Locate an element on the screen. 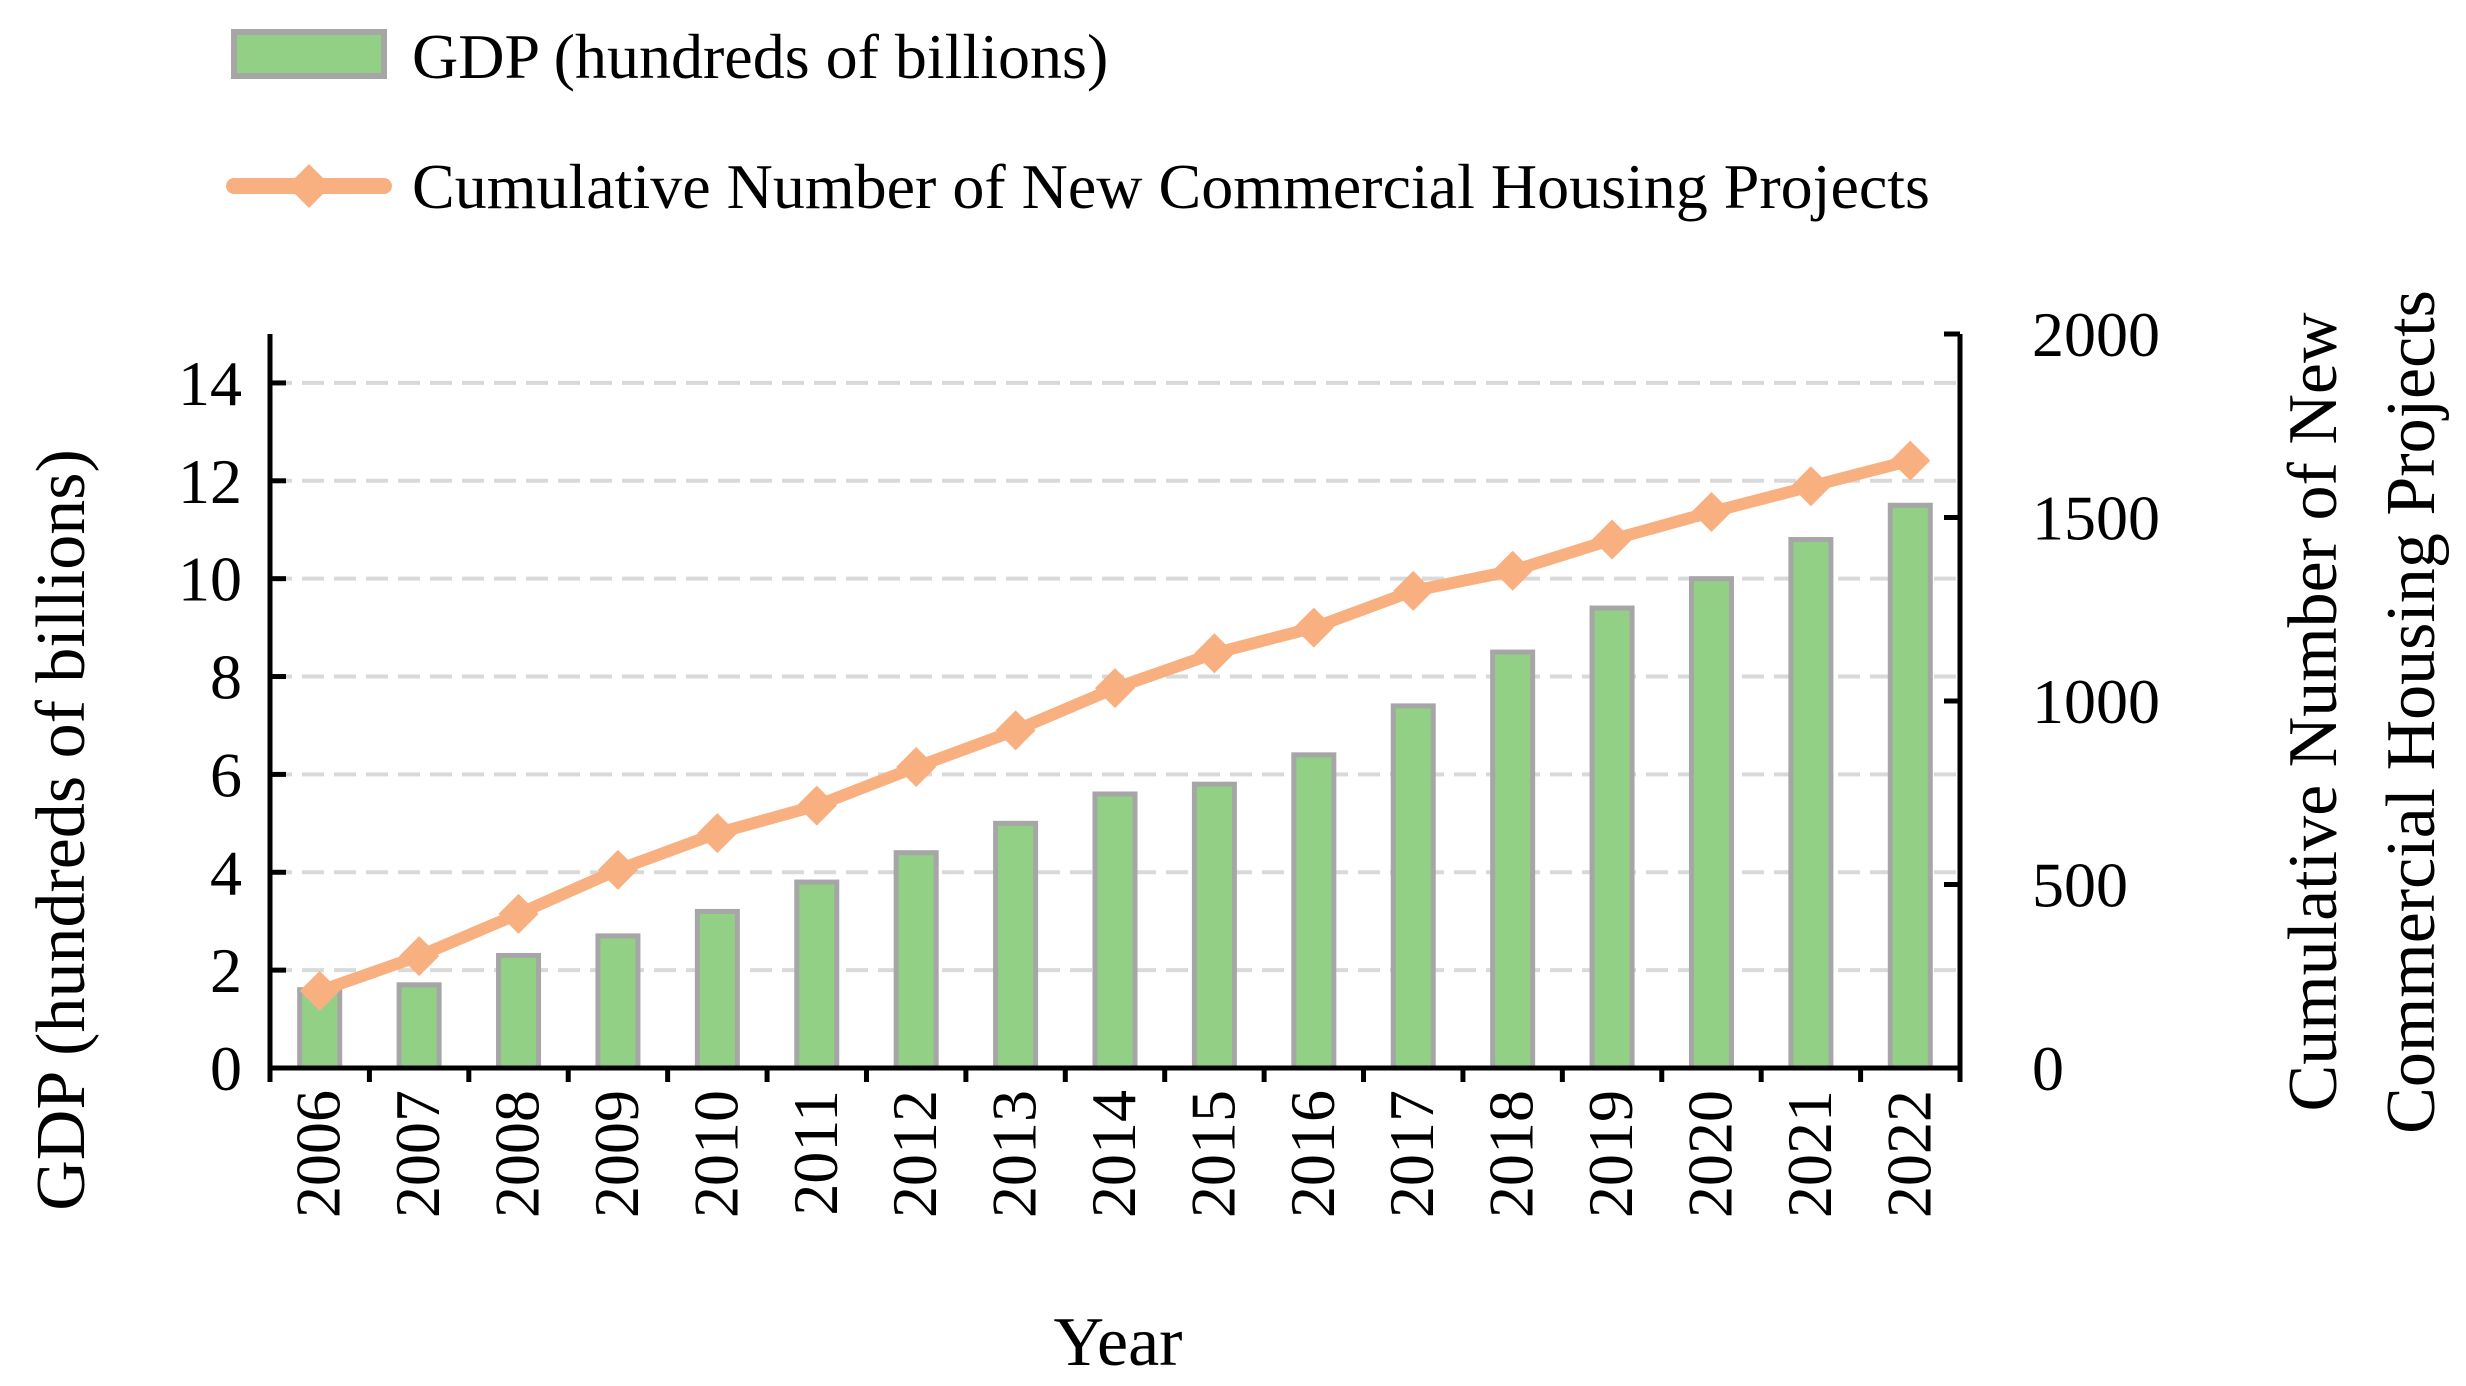 Image resolution: width=2466 pixels, height=1386 pixels. y-tick-label: 4 is located at coordinates (226, 872).